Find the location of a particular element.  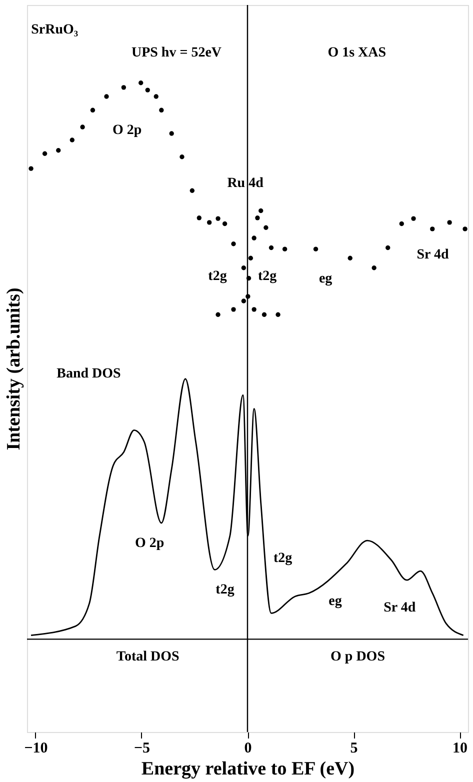

x-tick-label: 0 is located at coordinates (248, 748).